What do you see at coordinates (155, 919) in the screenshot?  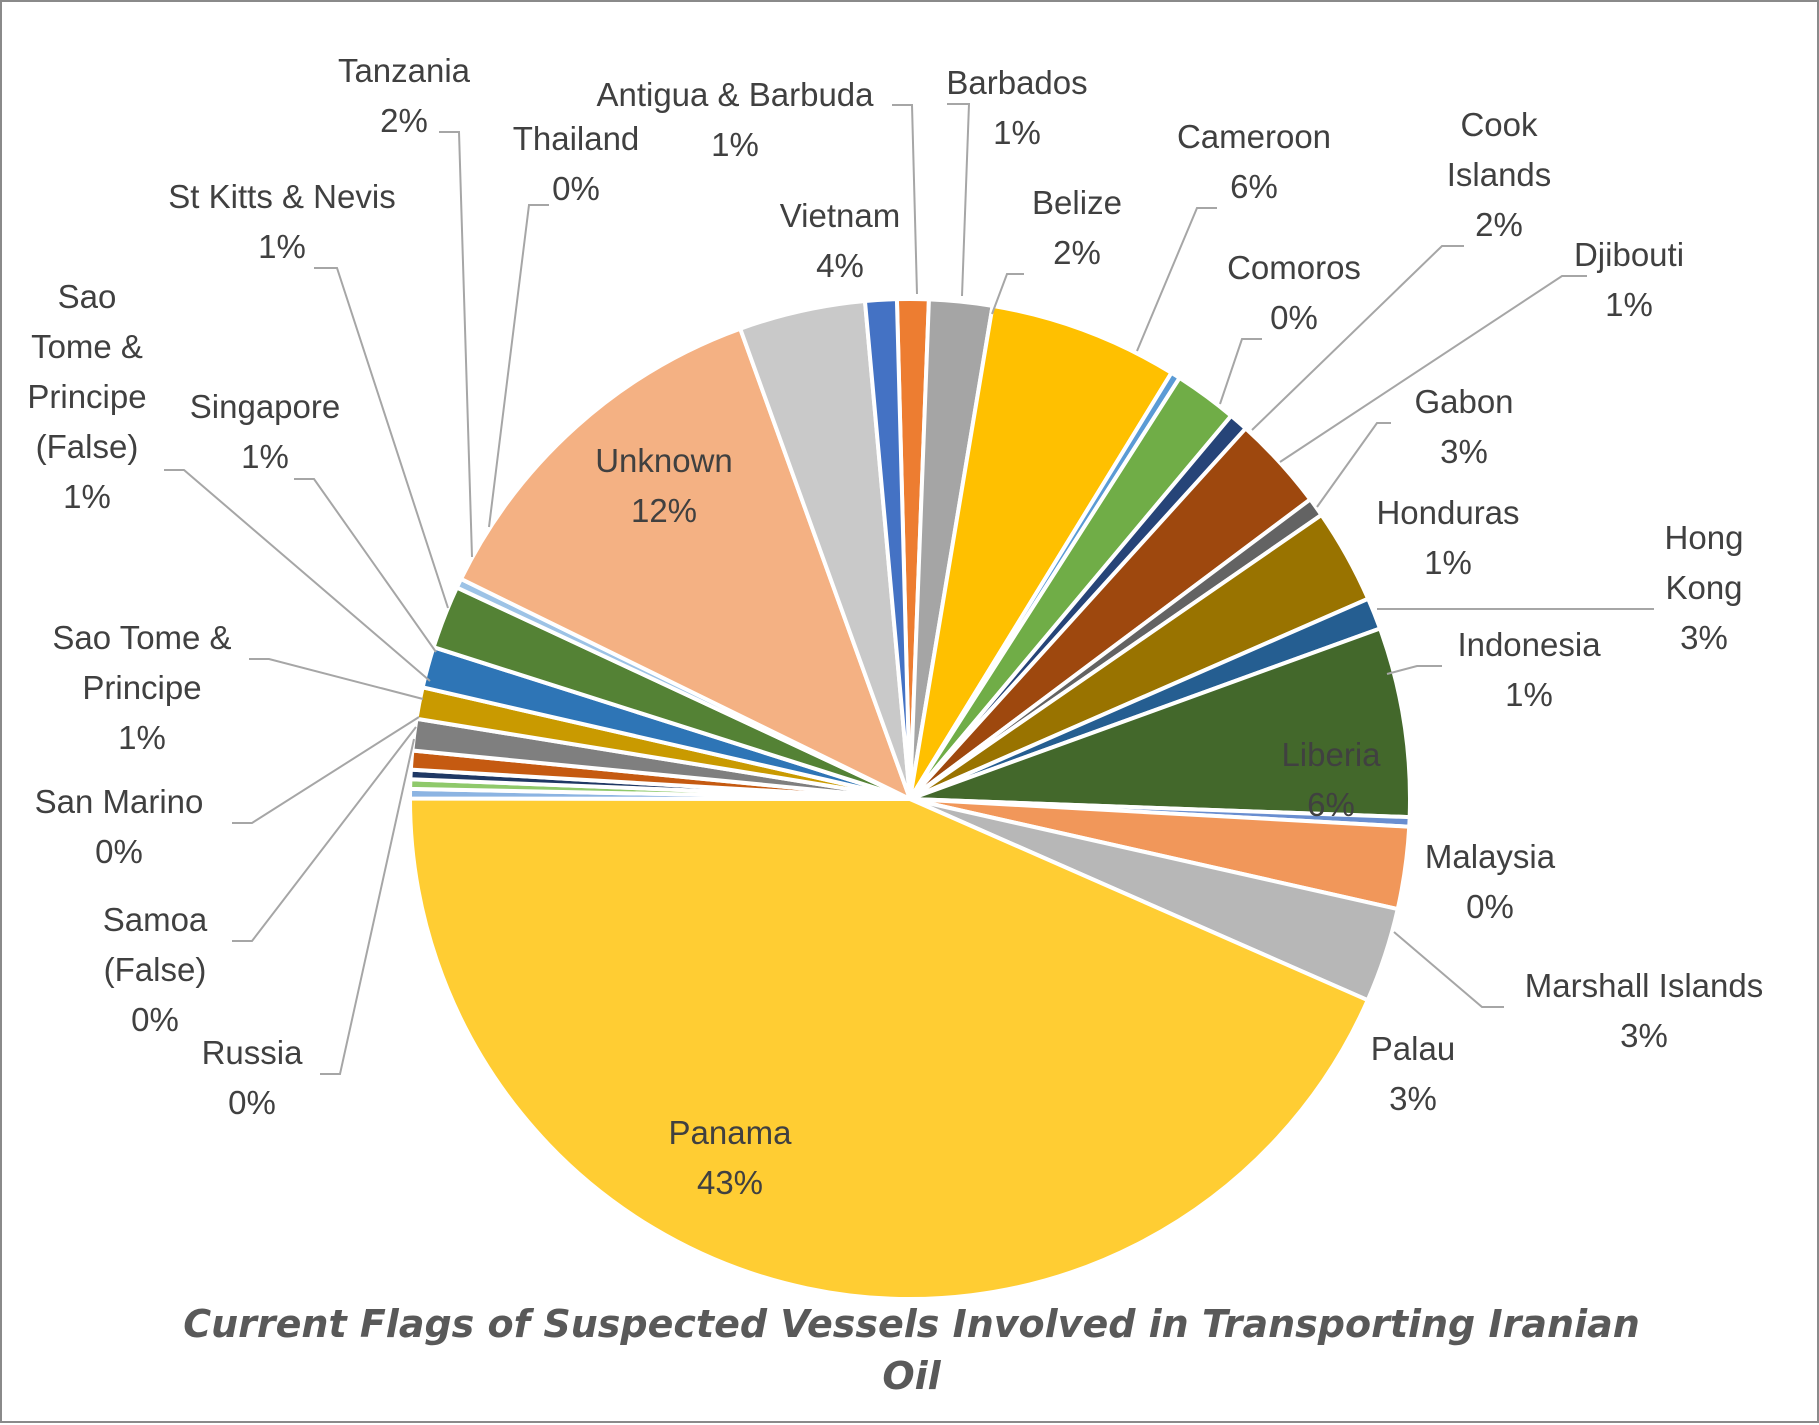 I see `slice-label-line: Samoa` at bounding box center [155, 919].